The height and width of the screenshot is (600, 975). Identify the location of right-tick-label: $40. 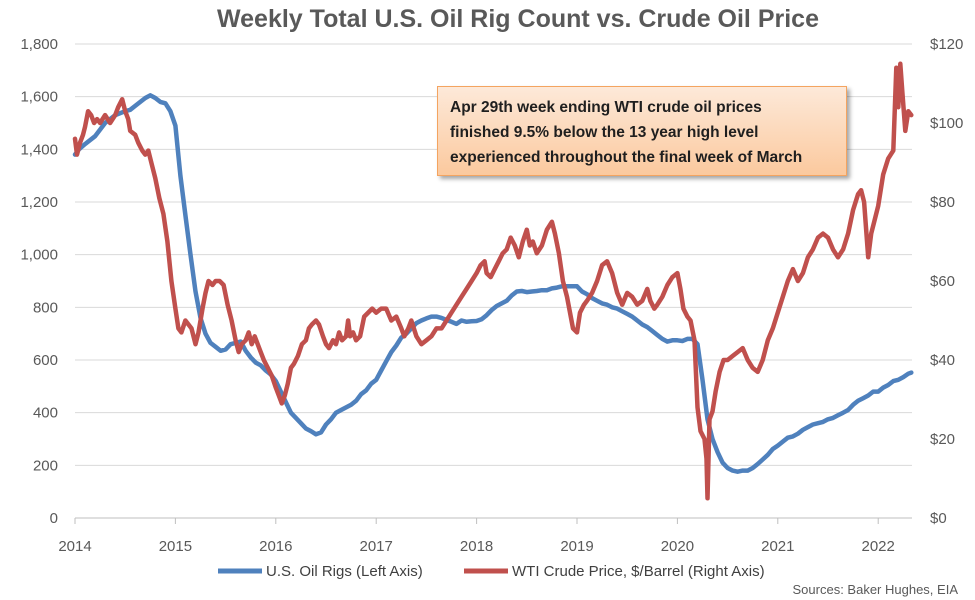
(942, 360).